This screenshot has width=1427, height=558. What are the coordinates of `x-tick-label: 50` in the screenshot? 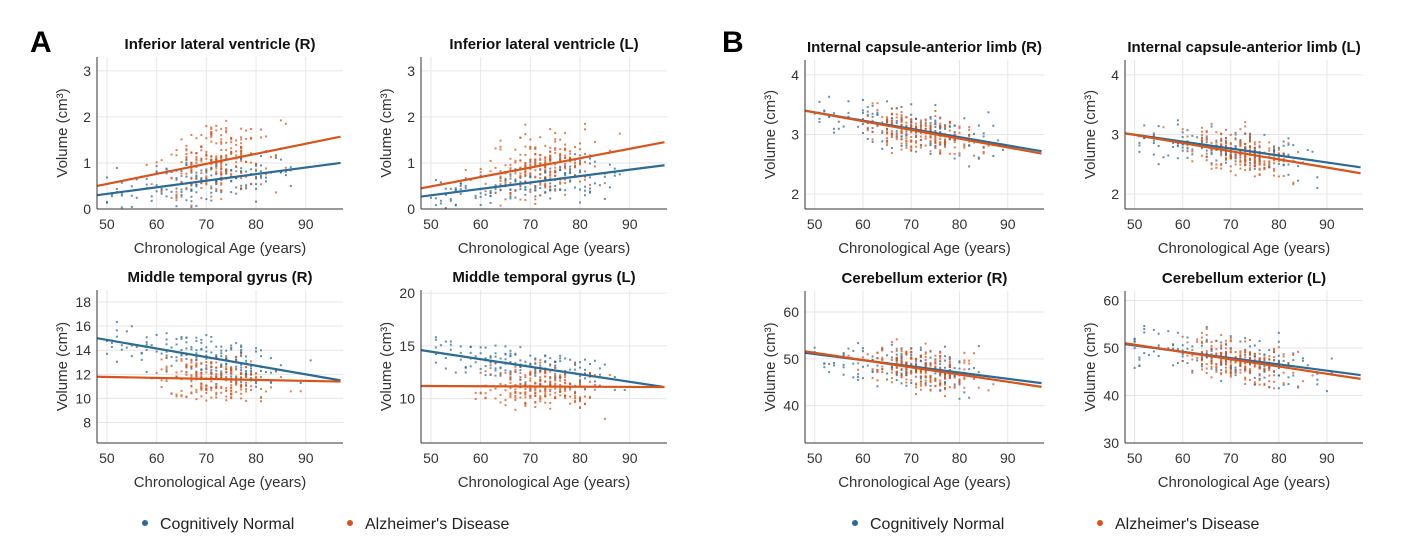 It's located at (1135, 224).